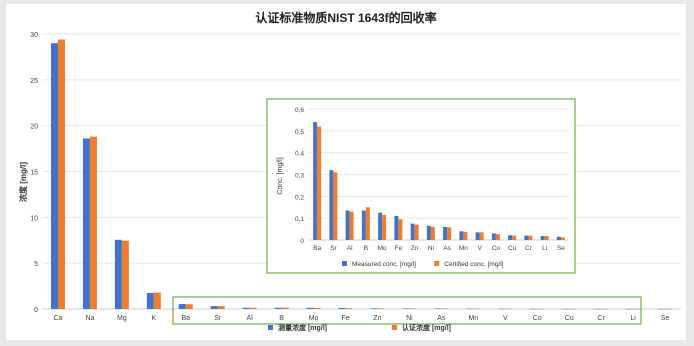 The width and height of the screenshot is (694, 346). Describe the element at coordinates (189, 306) in the screenshot. I see `main-bar-Ba-certified` at that location.